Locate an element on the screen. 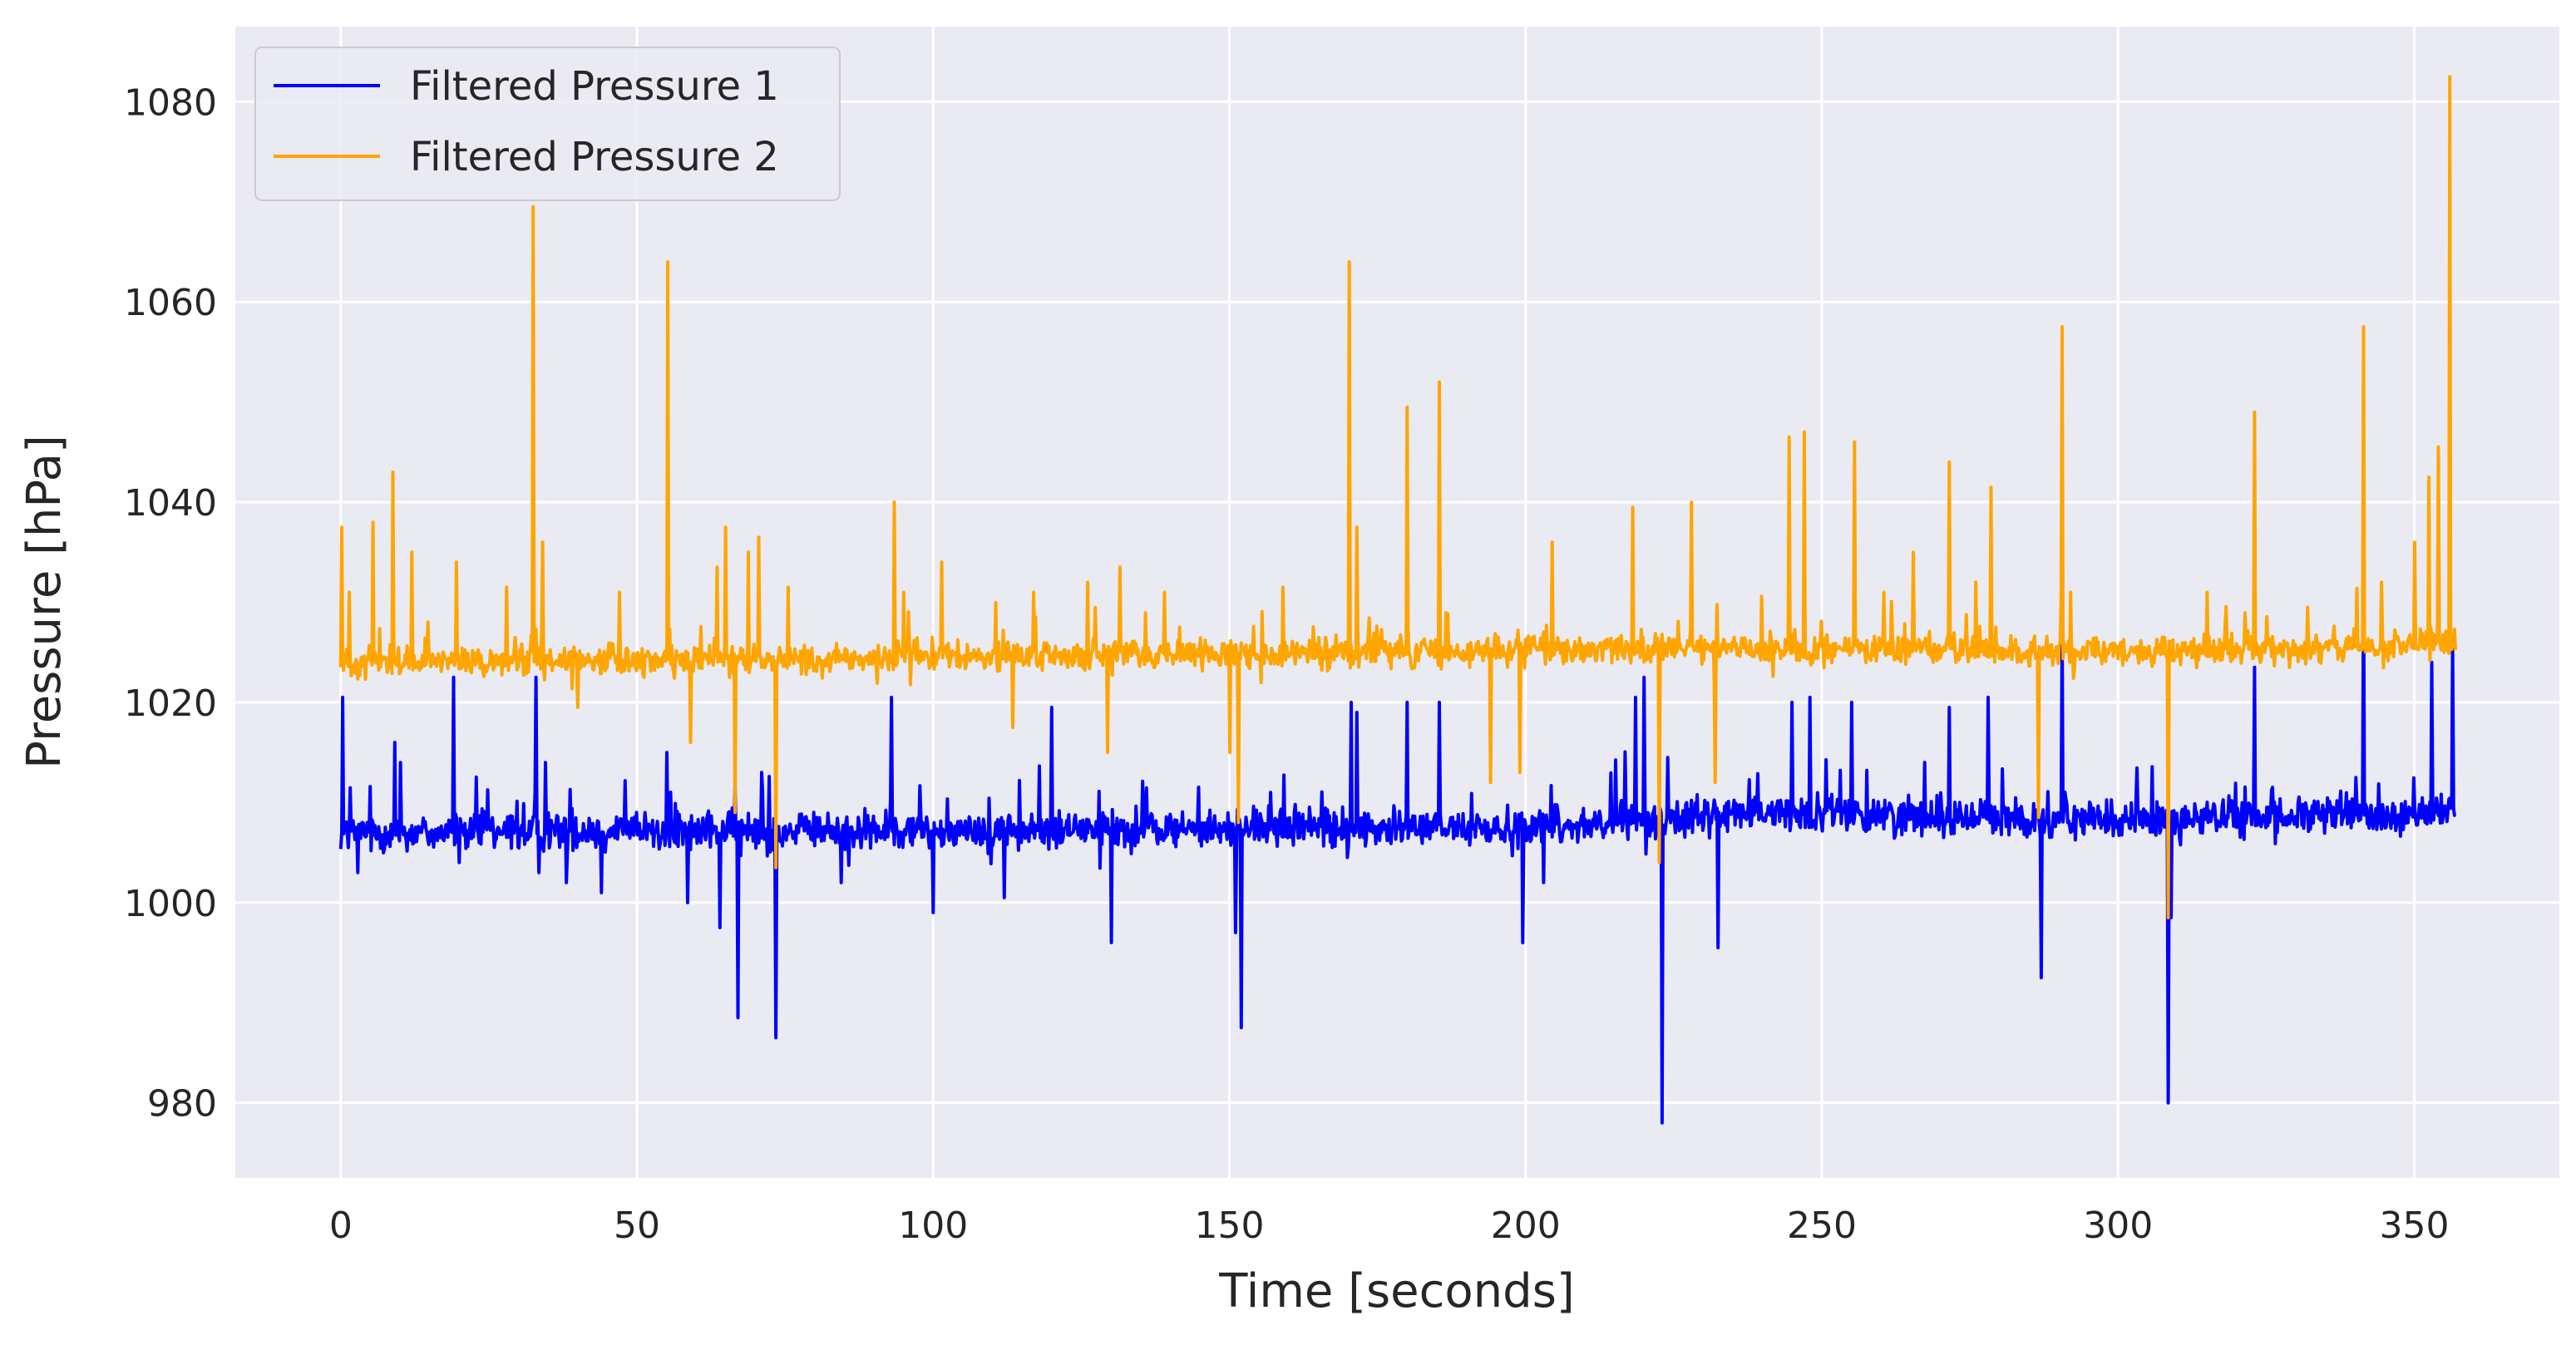  x-tick-label: 0 is located at coordinates (341, 1226).